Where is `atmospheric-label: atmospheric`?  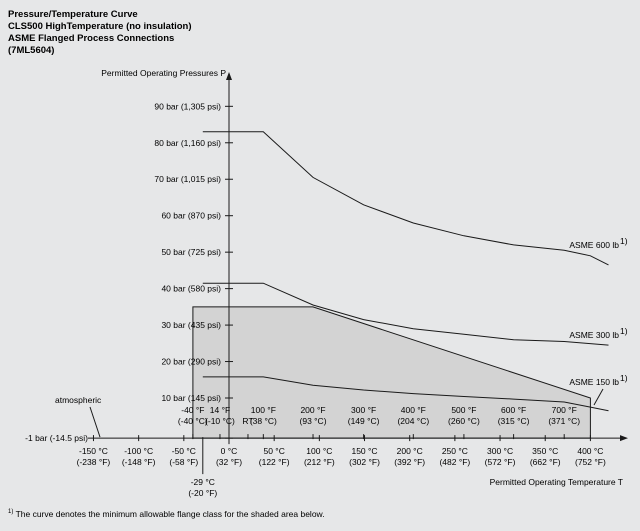
atmospheric-label: atmospheric is located at coordinates (78, 400).